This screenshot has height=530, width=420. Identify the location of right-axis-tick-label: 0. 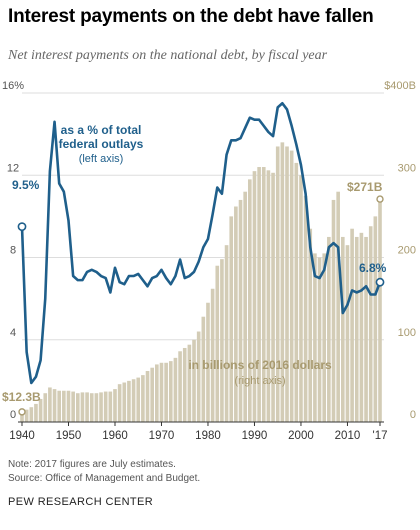
(413, 415).